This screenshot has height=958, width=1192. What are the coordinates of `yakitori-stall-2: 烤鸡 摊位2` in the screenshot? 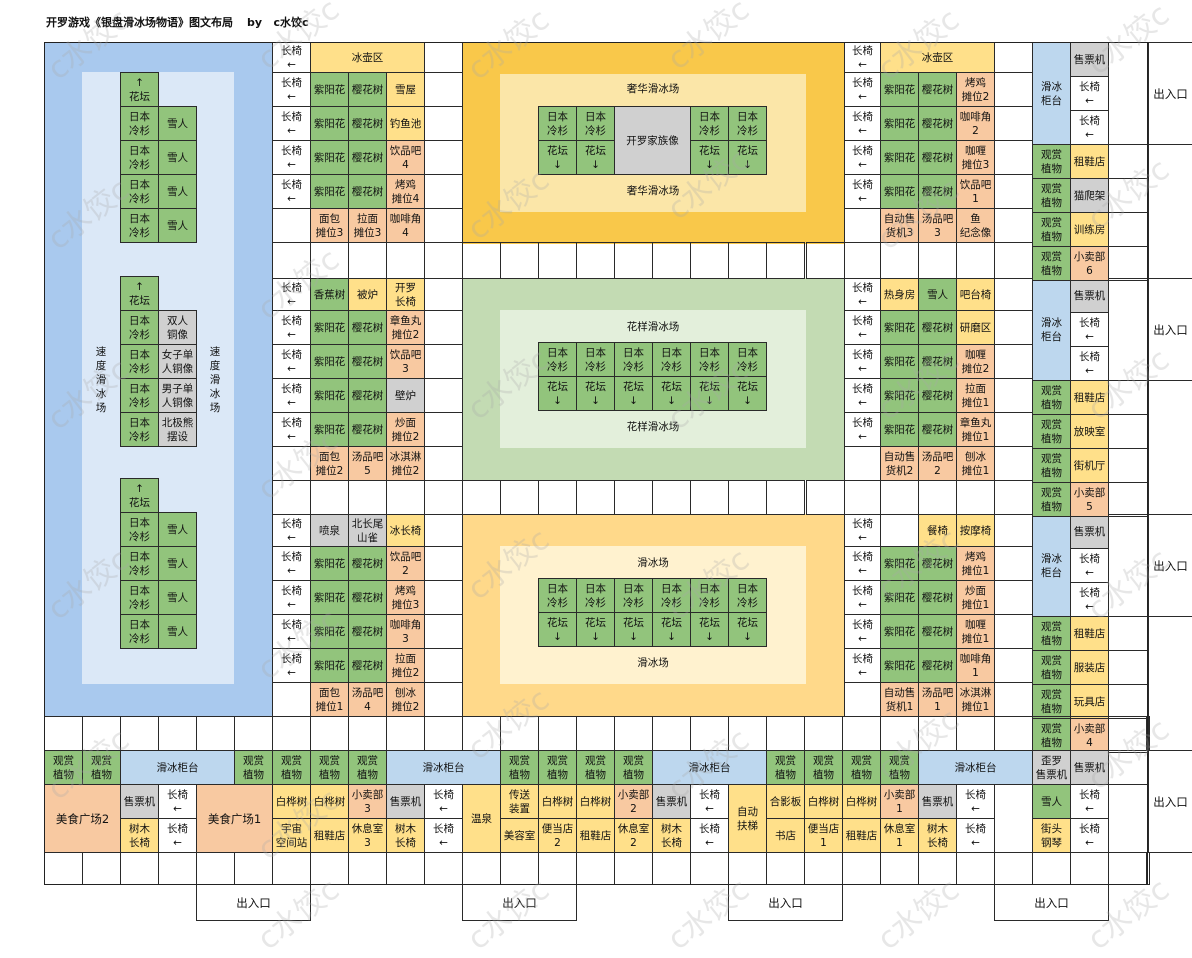 It's located at (975, 89).